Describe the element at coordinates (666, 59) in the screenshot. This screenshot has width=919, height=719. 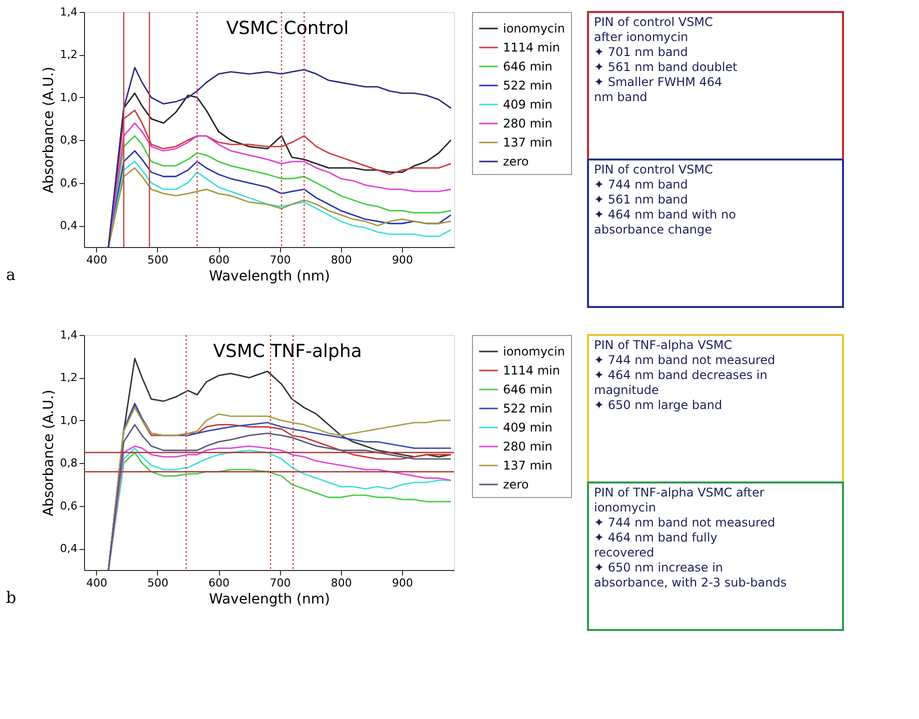
I see `text: PIN of control VSMC after ionomycin ✦ 701 nm band ✦ 561 nm band doublet ✦ Smaller FWHM 464 nm band` at that location.